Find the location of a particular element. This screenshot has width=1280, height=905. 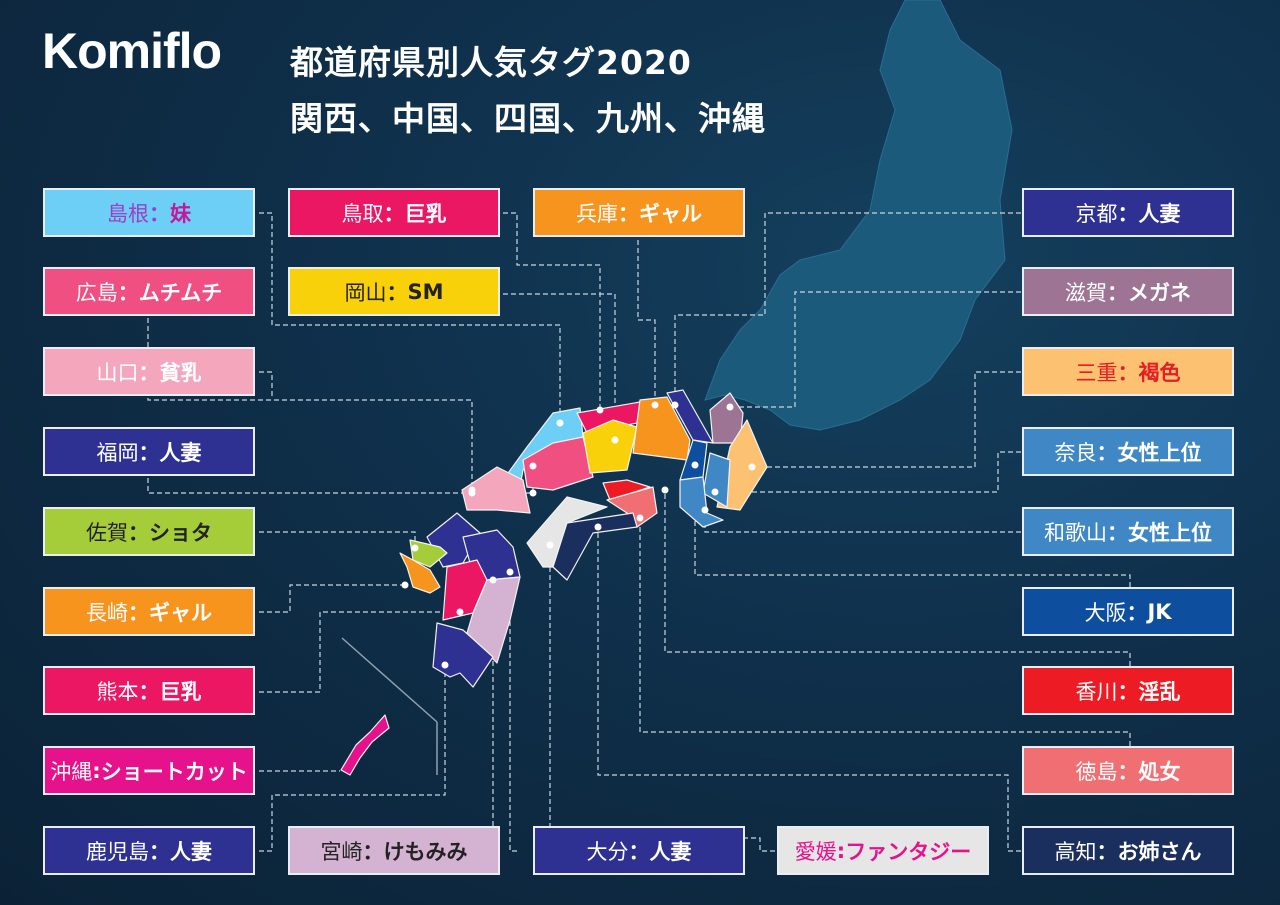

tag-label-20: 大阪： JK is located at coordinates (1128, 611).